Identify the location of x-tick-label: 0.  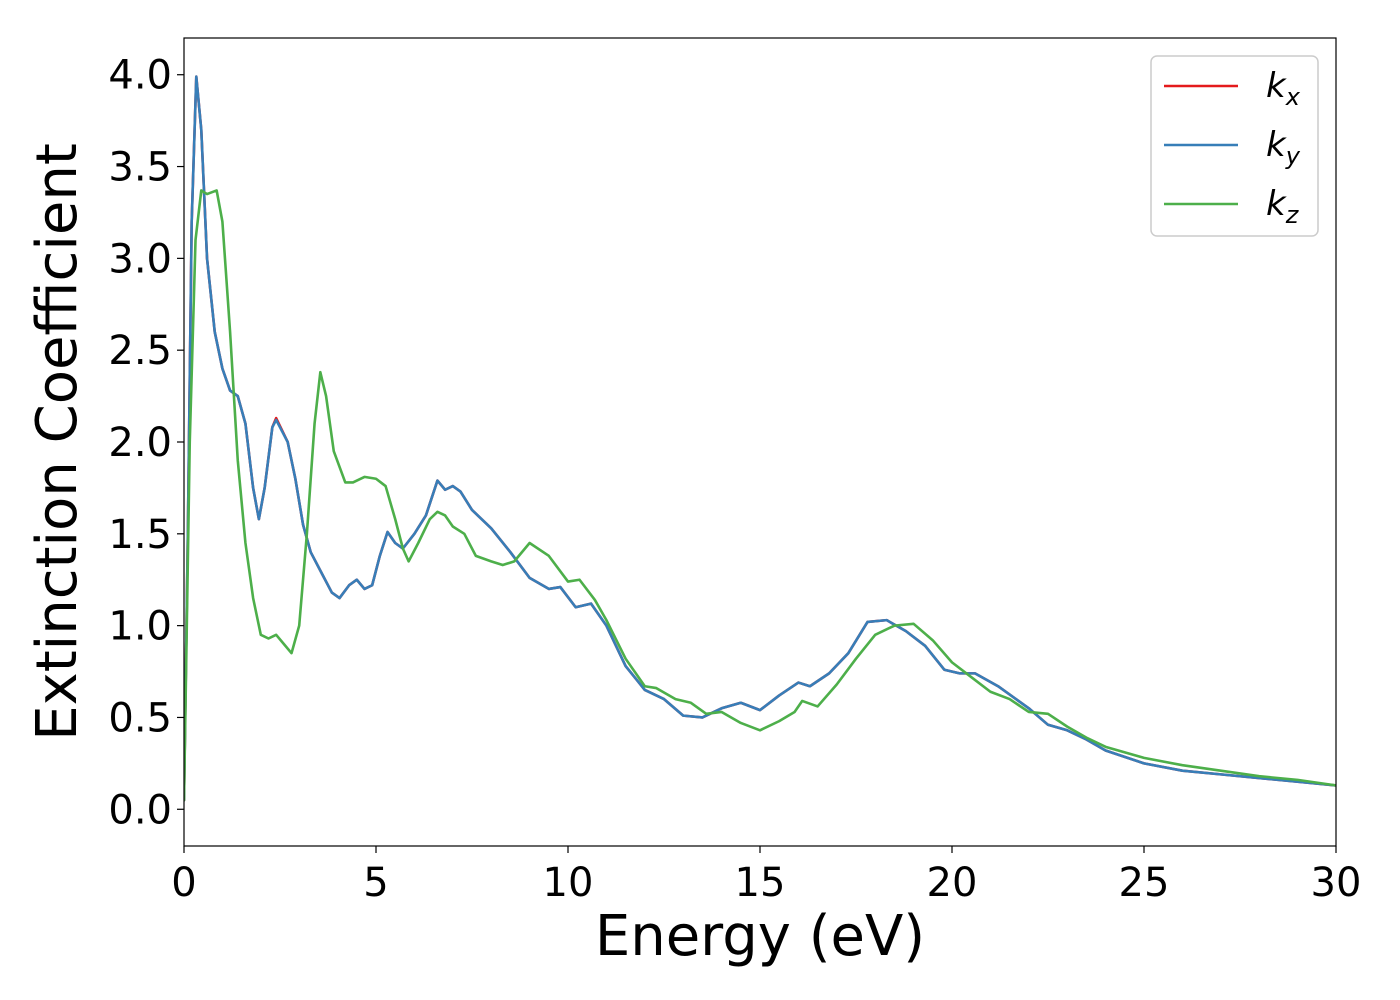
(183, 883).